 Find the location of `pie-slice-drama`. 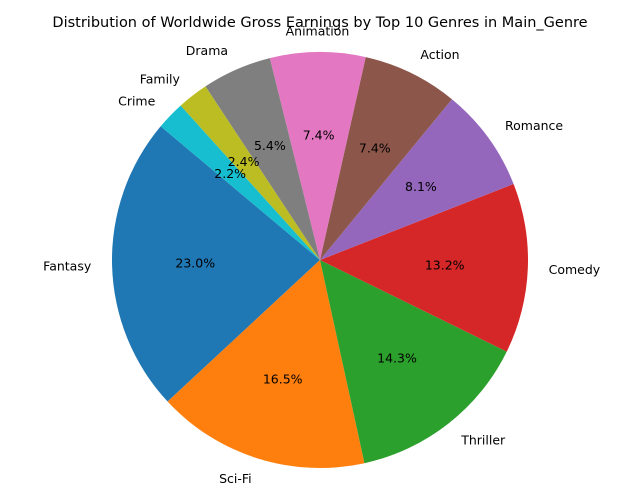

pie-slice-drama is located at coordinates (262, 159).